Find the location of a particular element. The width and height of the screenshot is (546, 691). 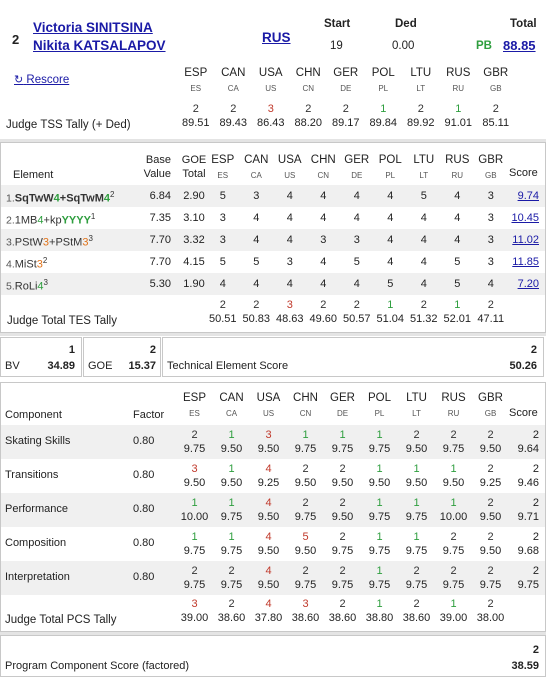

element-code-part: 4 is located at coordinates (107, 198).